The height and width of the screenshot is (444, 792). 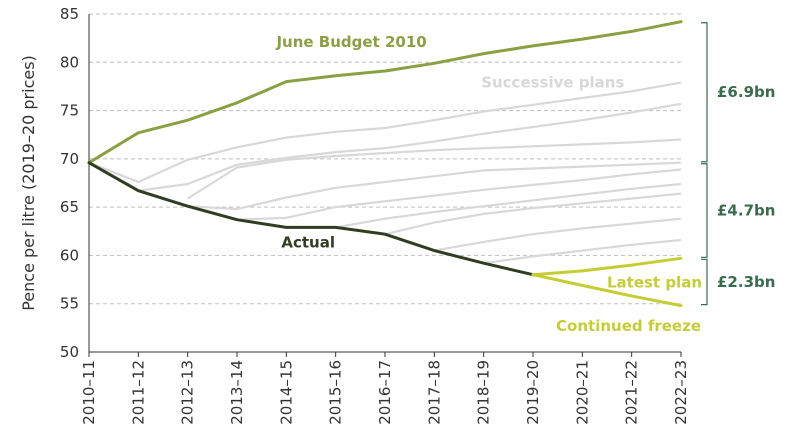 What do you see at coordinates (628, 326) in the screenshot?
I see `label-continued-freeze: Continued freeze` at bounding box center [628, 326].